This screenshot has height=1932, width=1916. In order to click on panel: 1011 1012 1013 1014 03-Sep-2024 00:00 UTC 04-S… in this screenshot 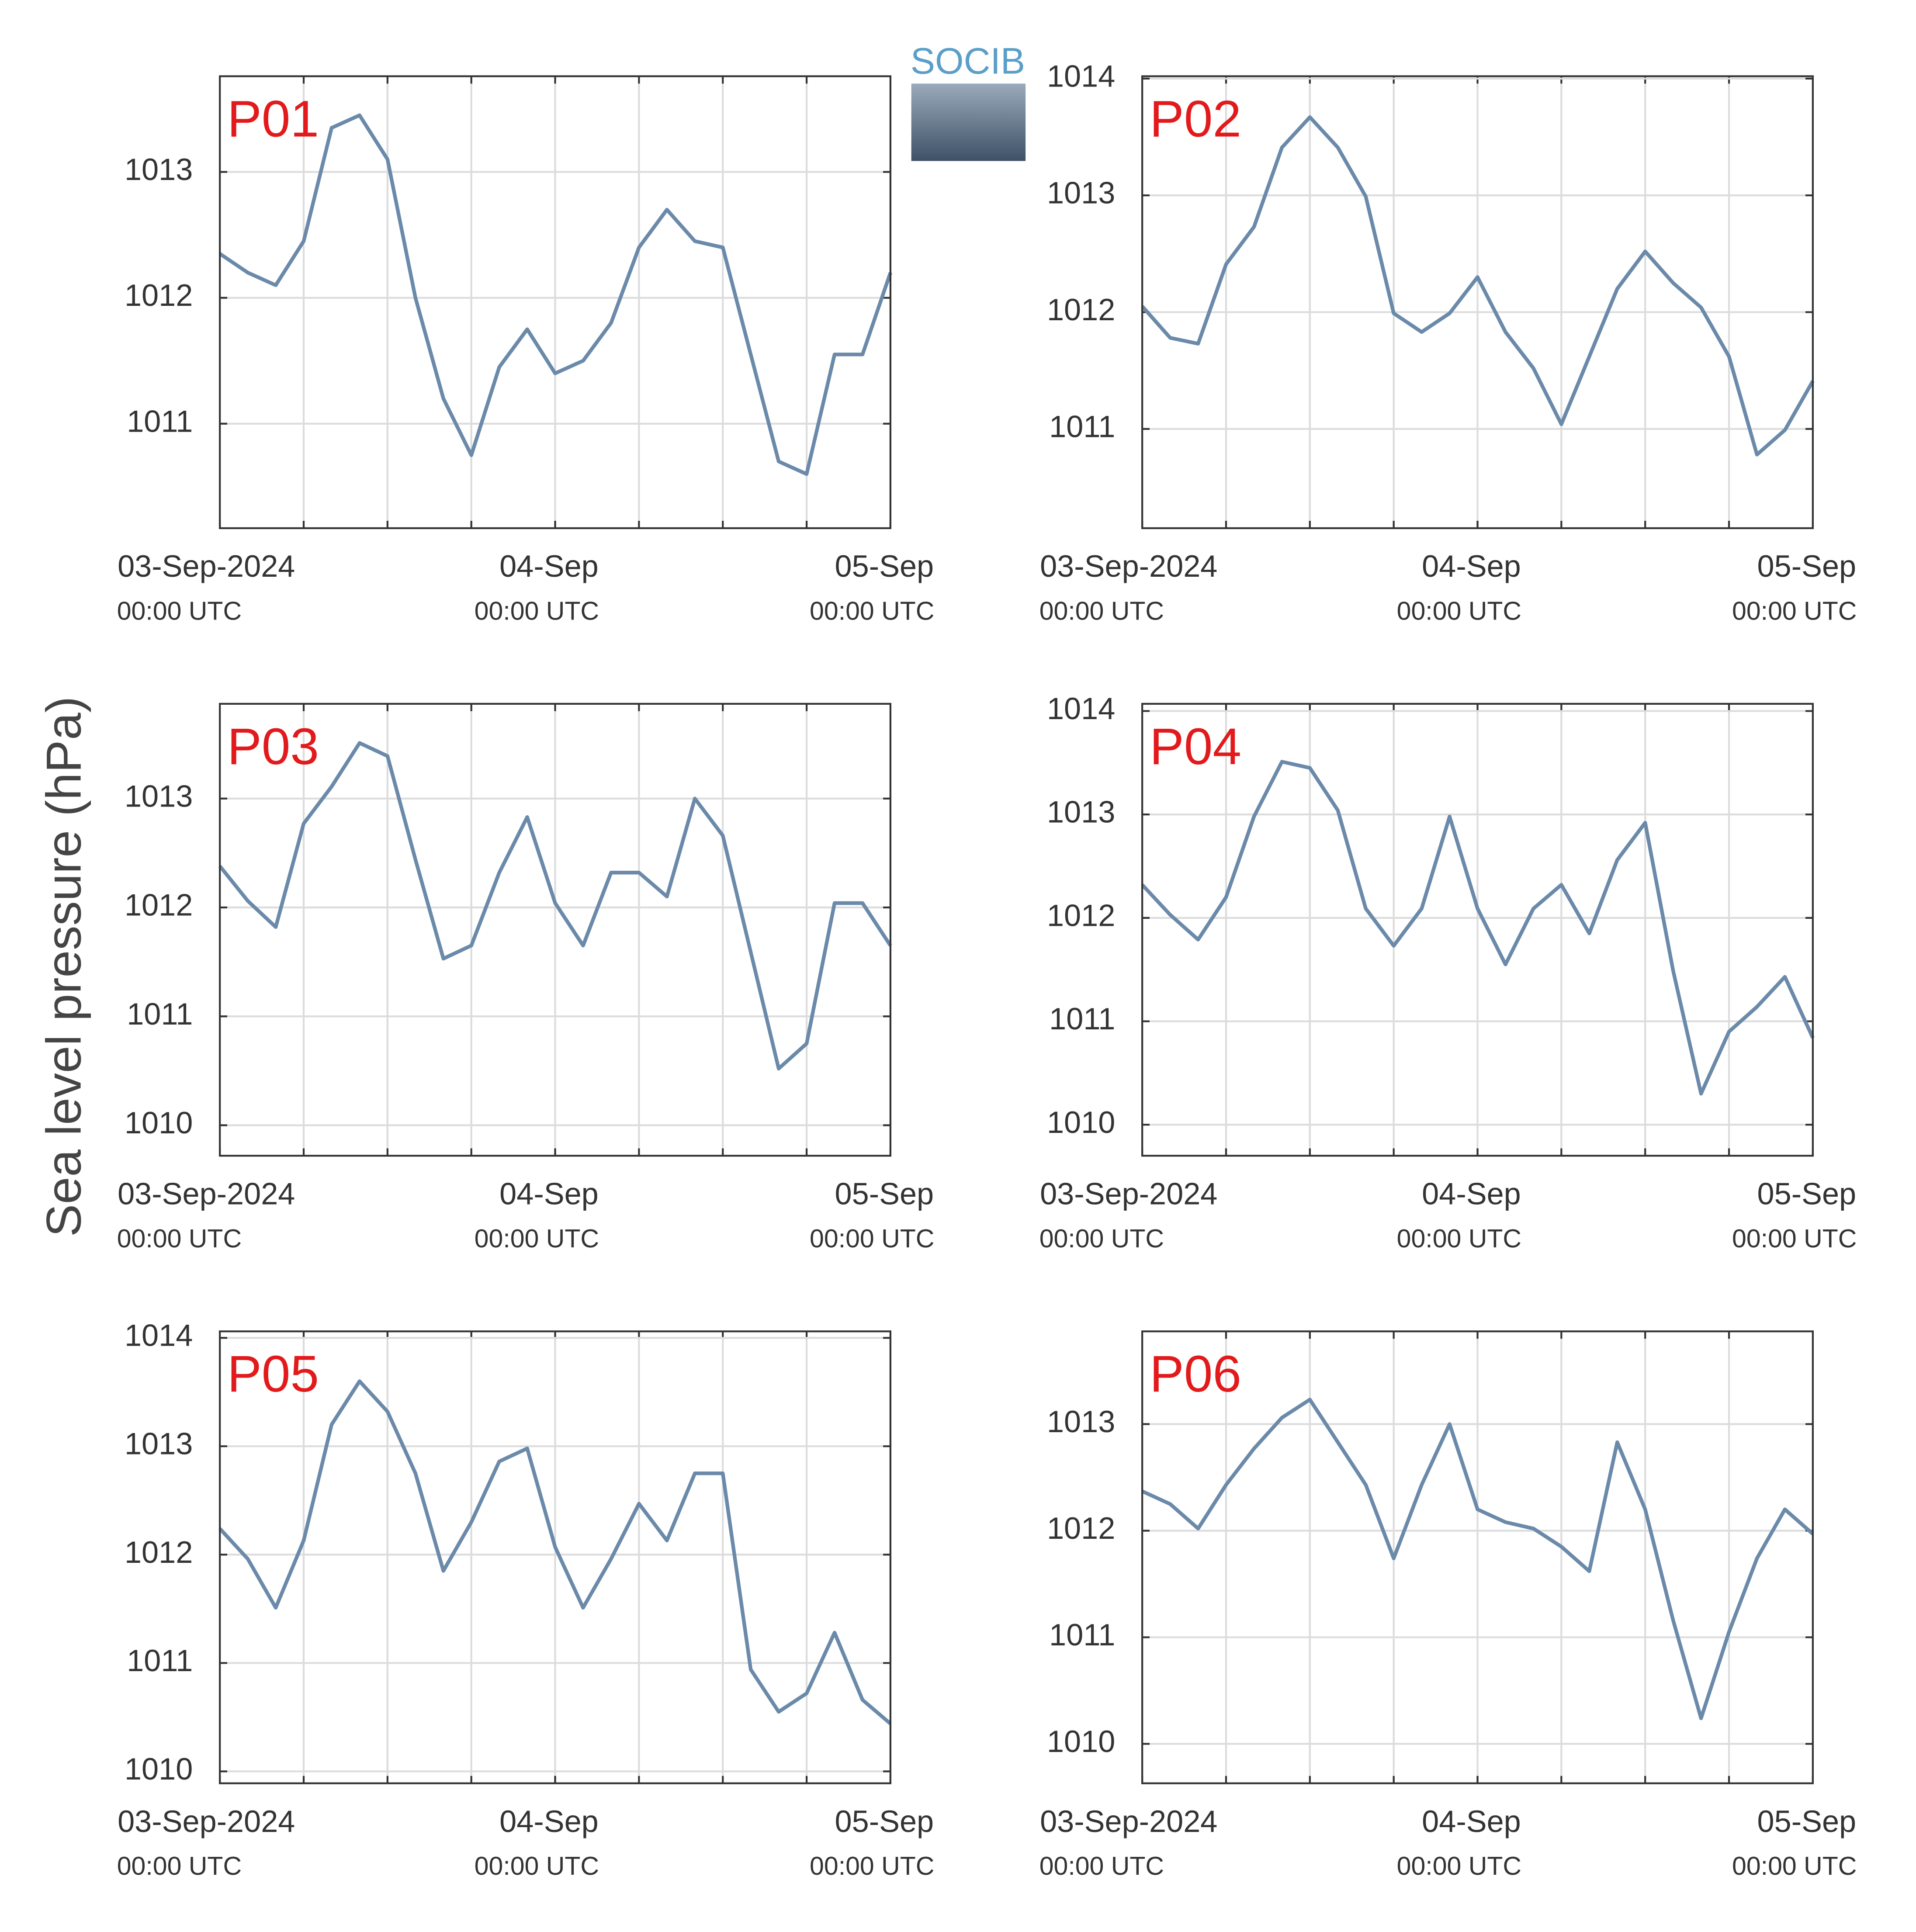, I will do `click(1448, 342)`.